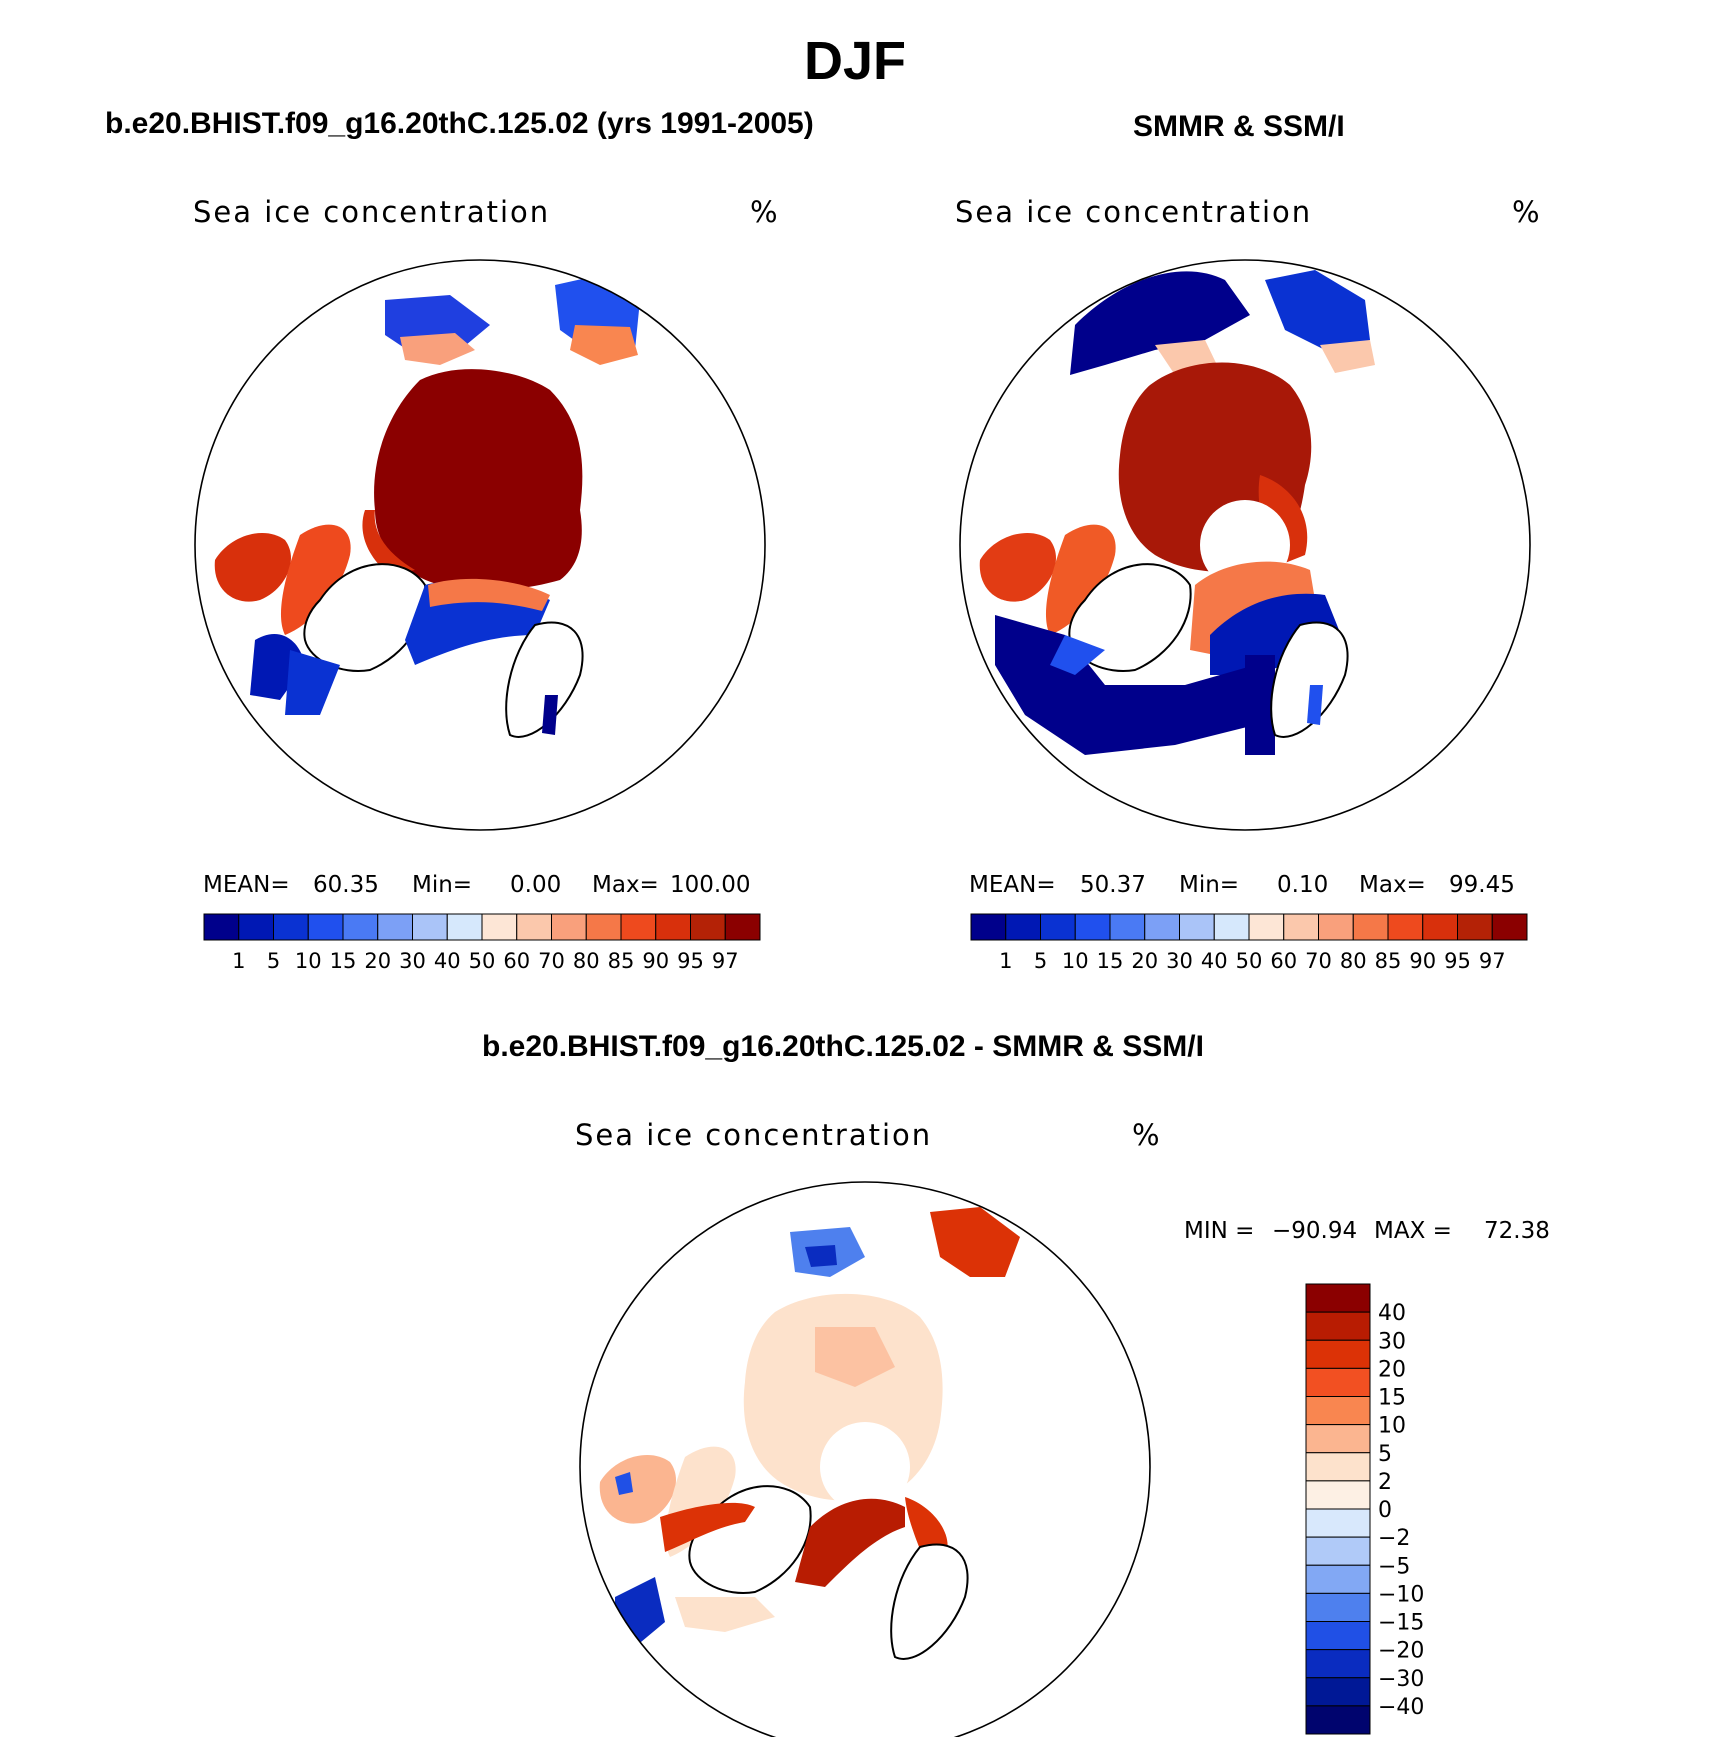 This screenshot has width=1710, height=1742. I want to click on panel-1-map, so click(480, 545).